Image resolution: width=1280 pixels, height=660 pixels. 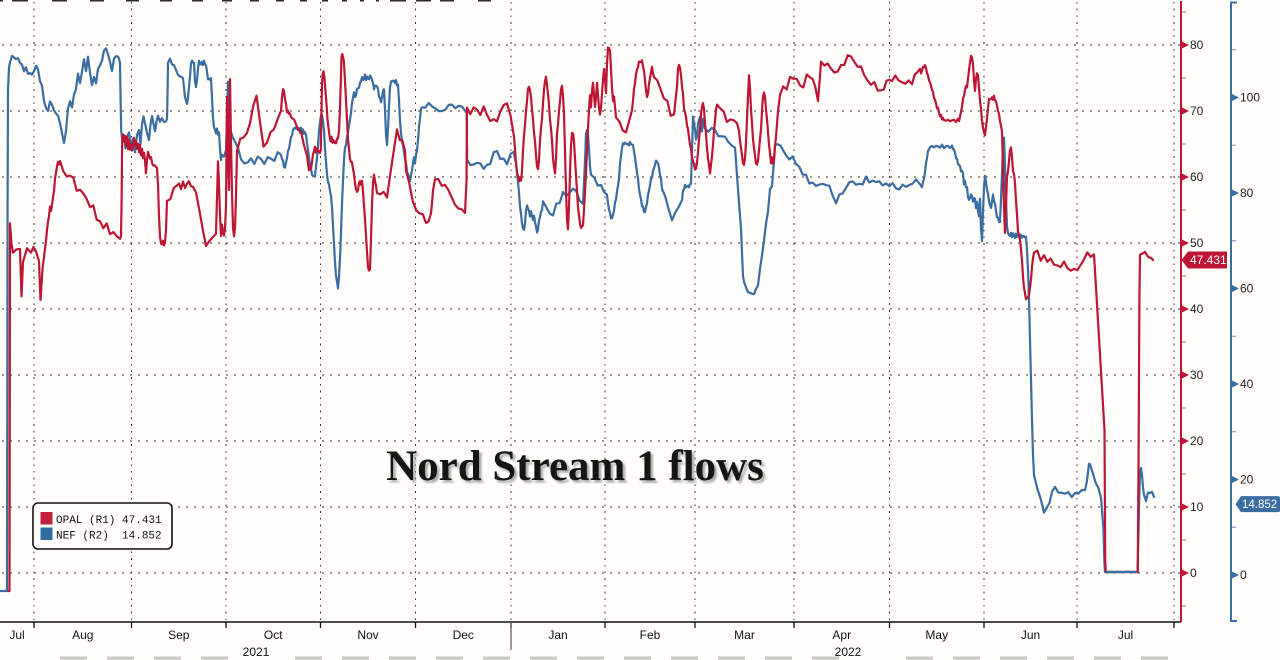 I want to click on svg-text: 30, so click(x=1197, y=375).